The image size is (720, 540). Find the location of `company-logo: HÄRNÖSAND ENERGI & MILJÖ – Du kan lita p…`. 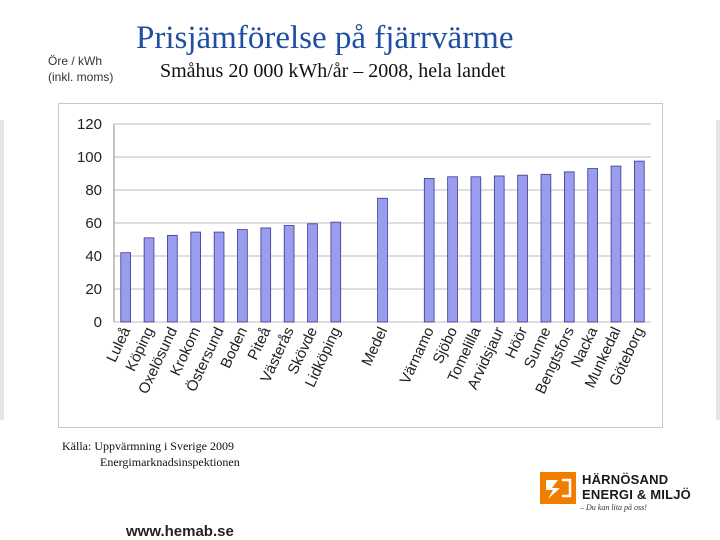

company-logo: HÄRNÖSAND ENERGI & MILJÖ – Du kan lita p… is located at coordinates (620, 493).